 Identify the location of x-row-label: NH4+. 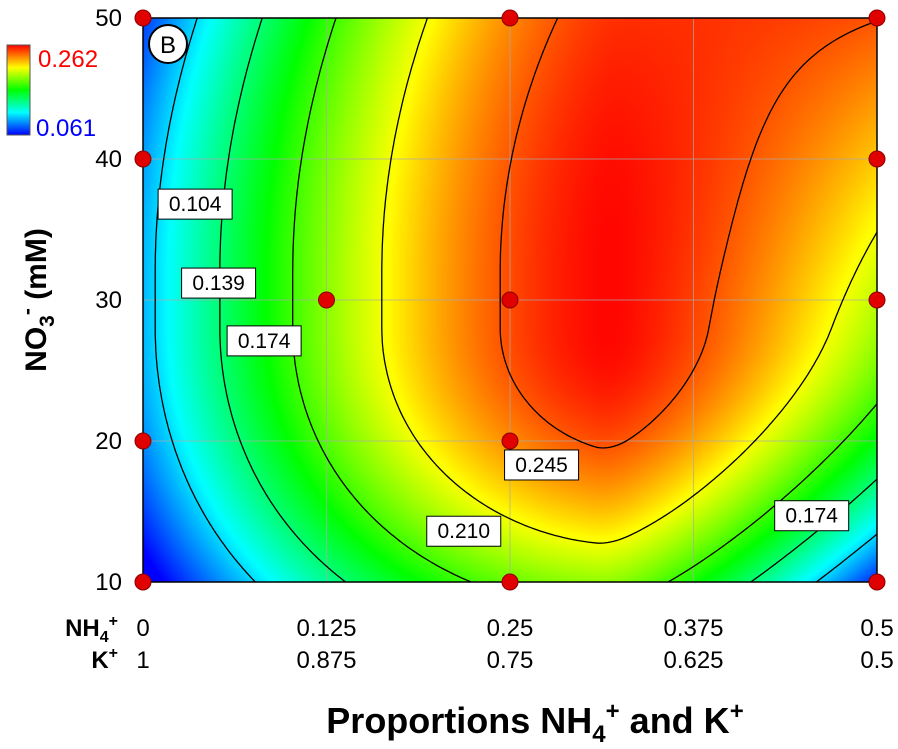
(91, 629).